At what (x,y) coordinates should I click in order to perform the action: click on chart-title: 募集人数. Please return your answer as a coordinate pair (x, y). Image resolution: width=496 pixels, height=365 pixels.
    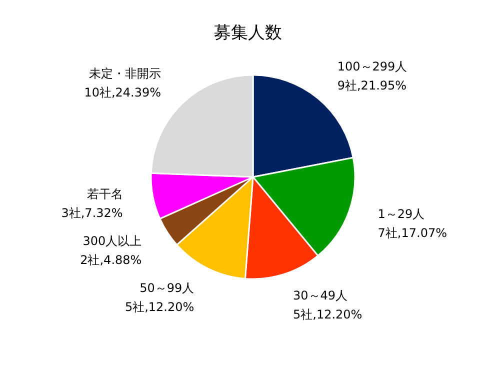
    Looking at the image, I should click on (248, 33).